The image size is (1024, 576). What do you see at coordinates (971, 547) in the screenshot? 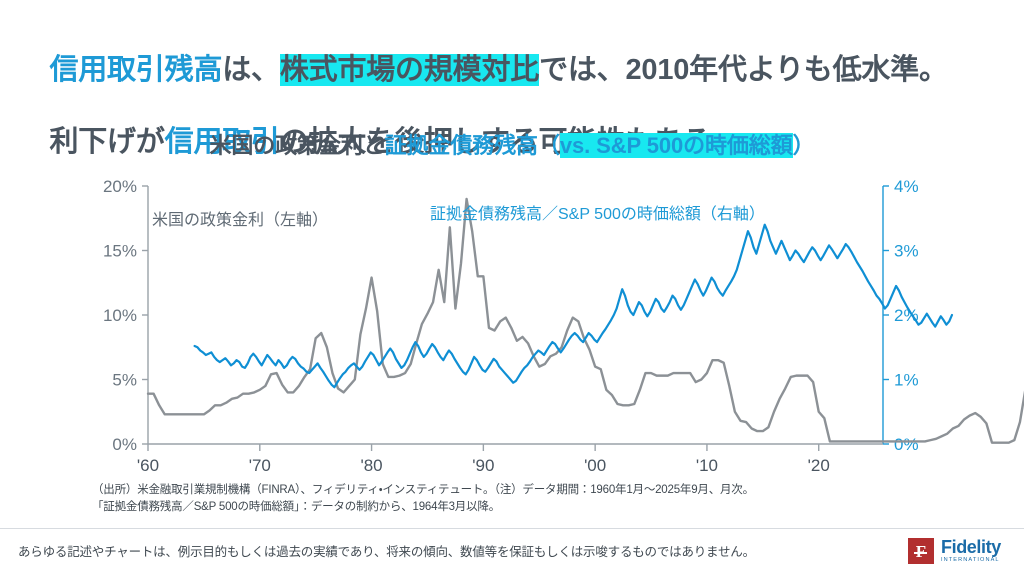
I see `fidelity-name: Fidelity` at bounding box center [971, 547].